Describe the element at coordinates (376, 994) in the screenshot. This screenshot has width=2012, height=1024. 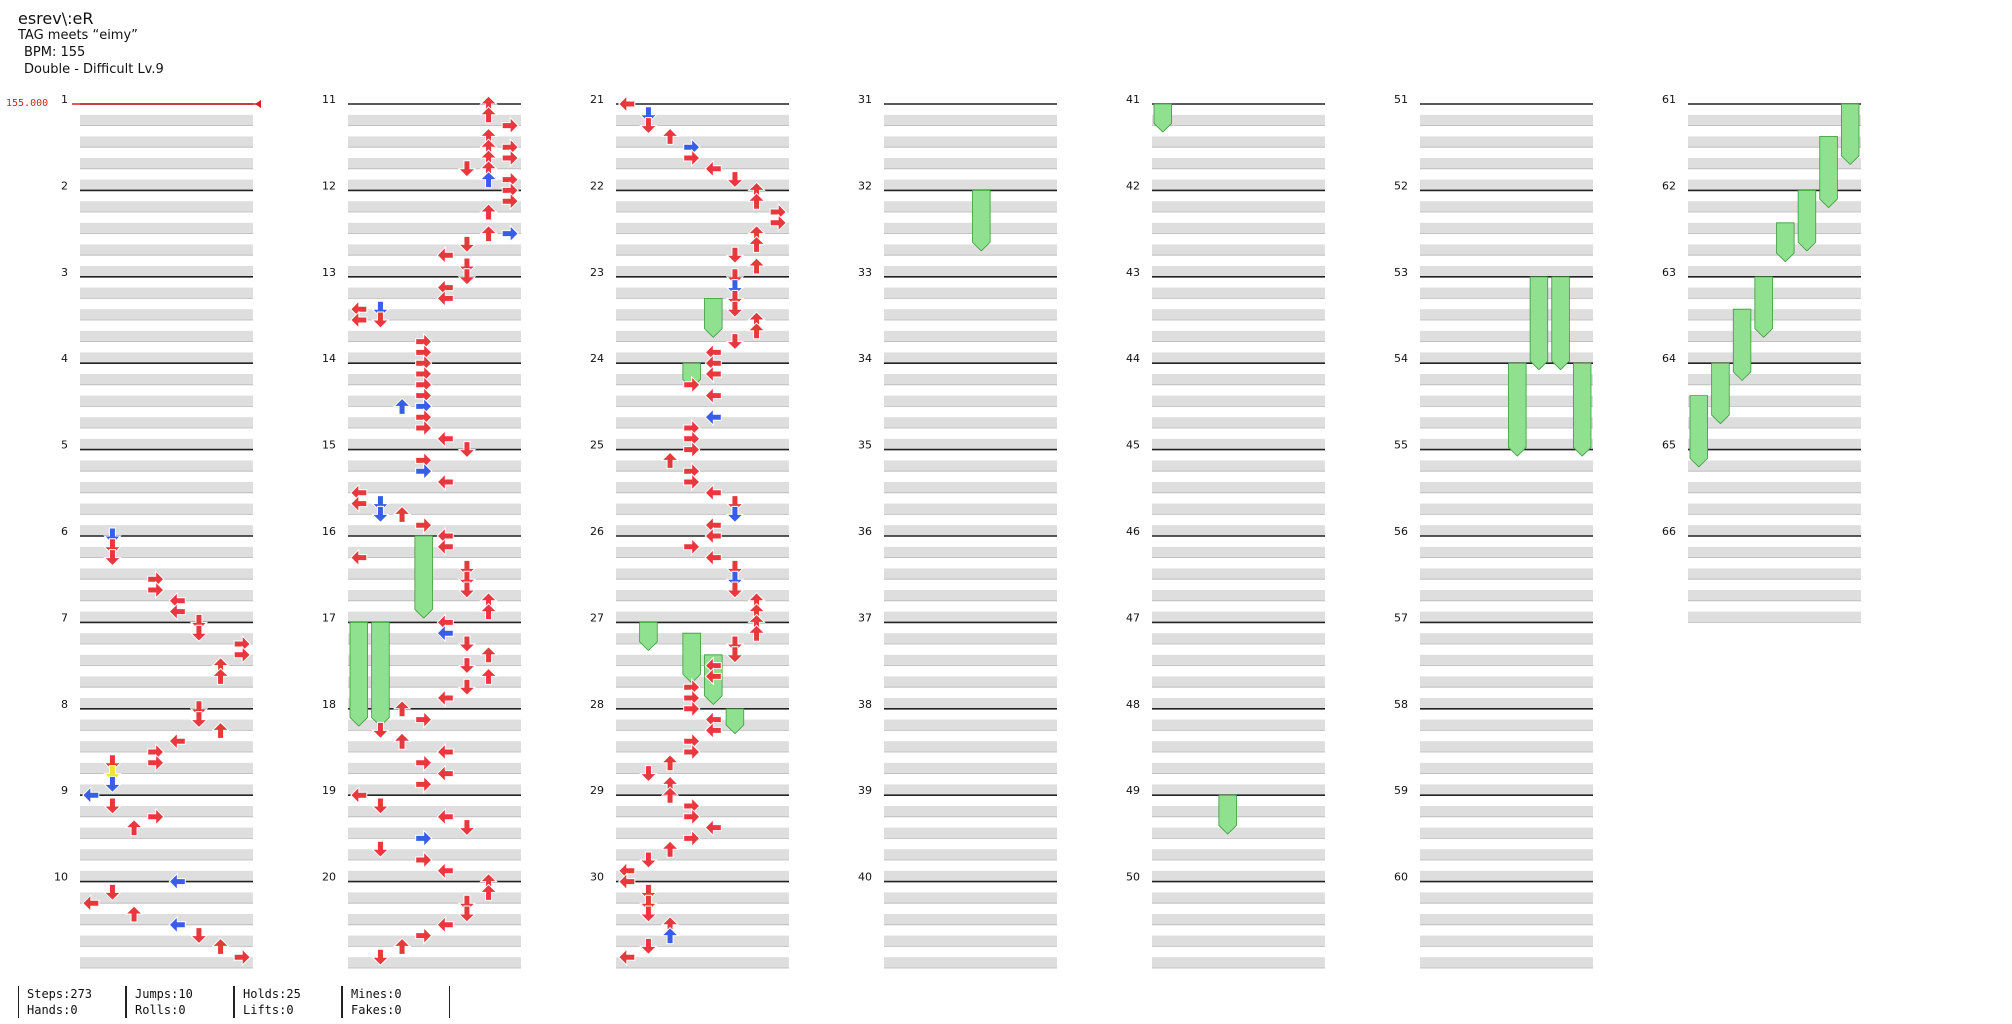
I see `mines-count: Mines:0` at that location.